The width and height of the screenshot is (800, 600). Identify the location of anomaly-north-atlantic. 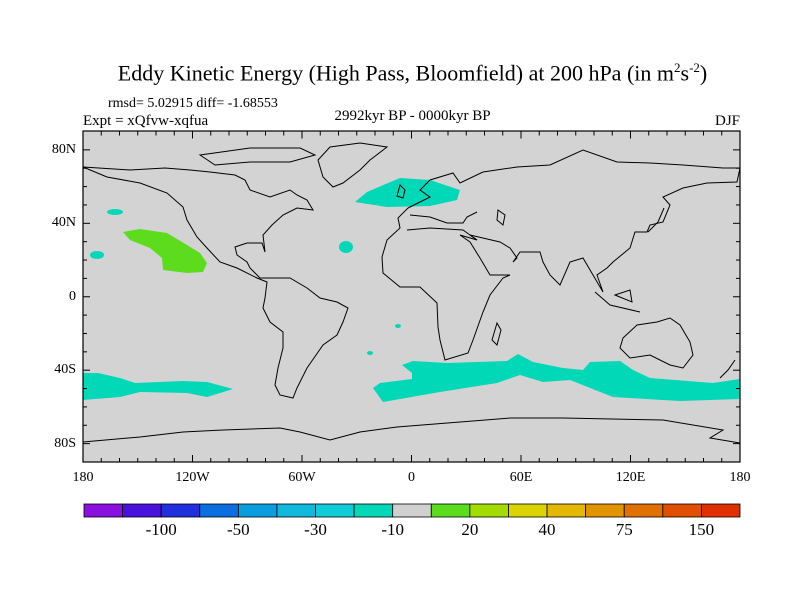
(407, 192).